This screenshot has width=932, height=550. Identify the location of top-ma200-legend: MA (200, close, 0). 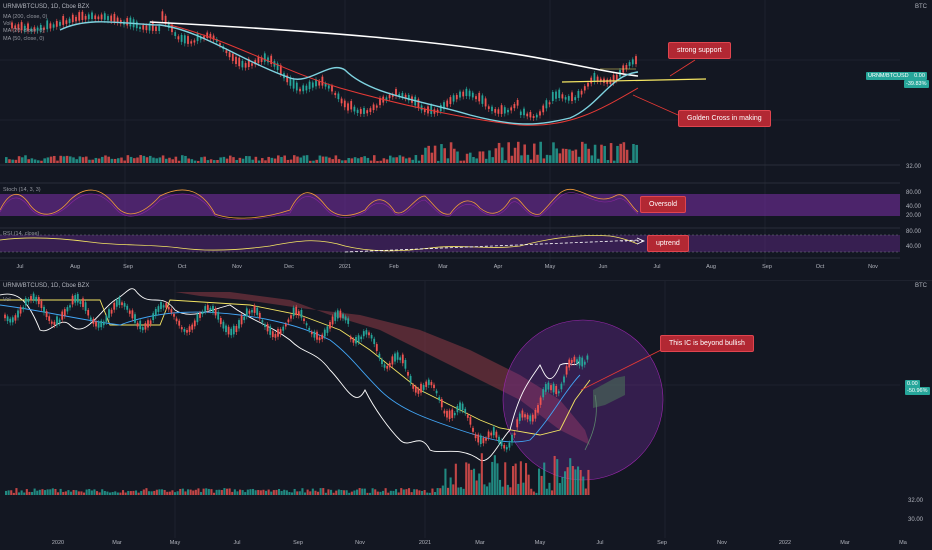
(25, 17).